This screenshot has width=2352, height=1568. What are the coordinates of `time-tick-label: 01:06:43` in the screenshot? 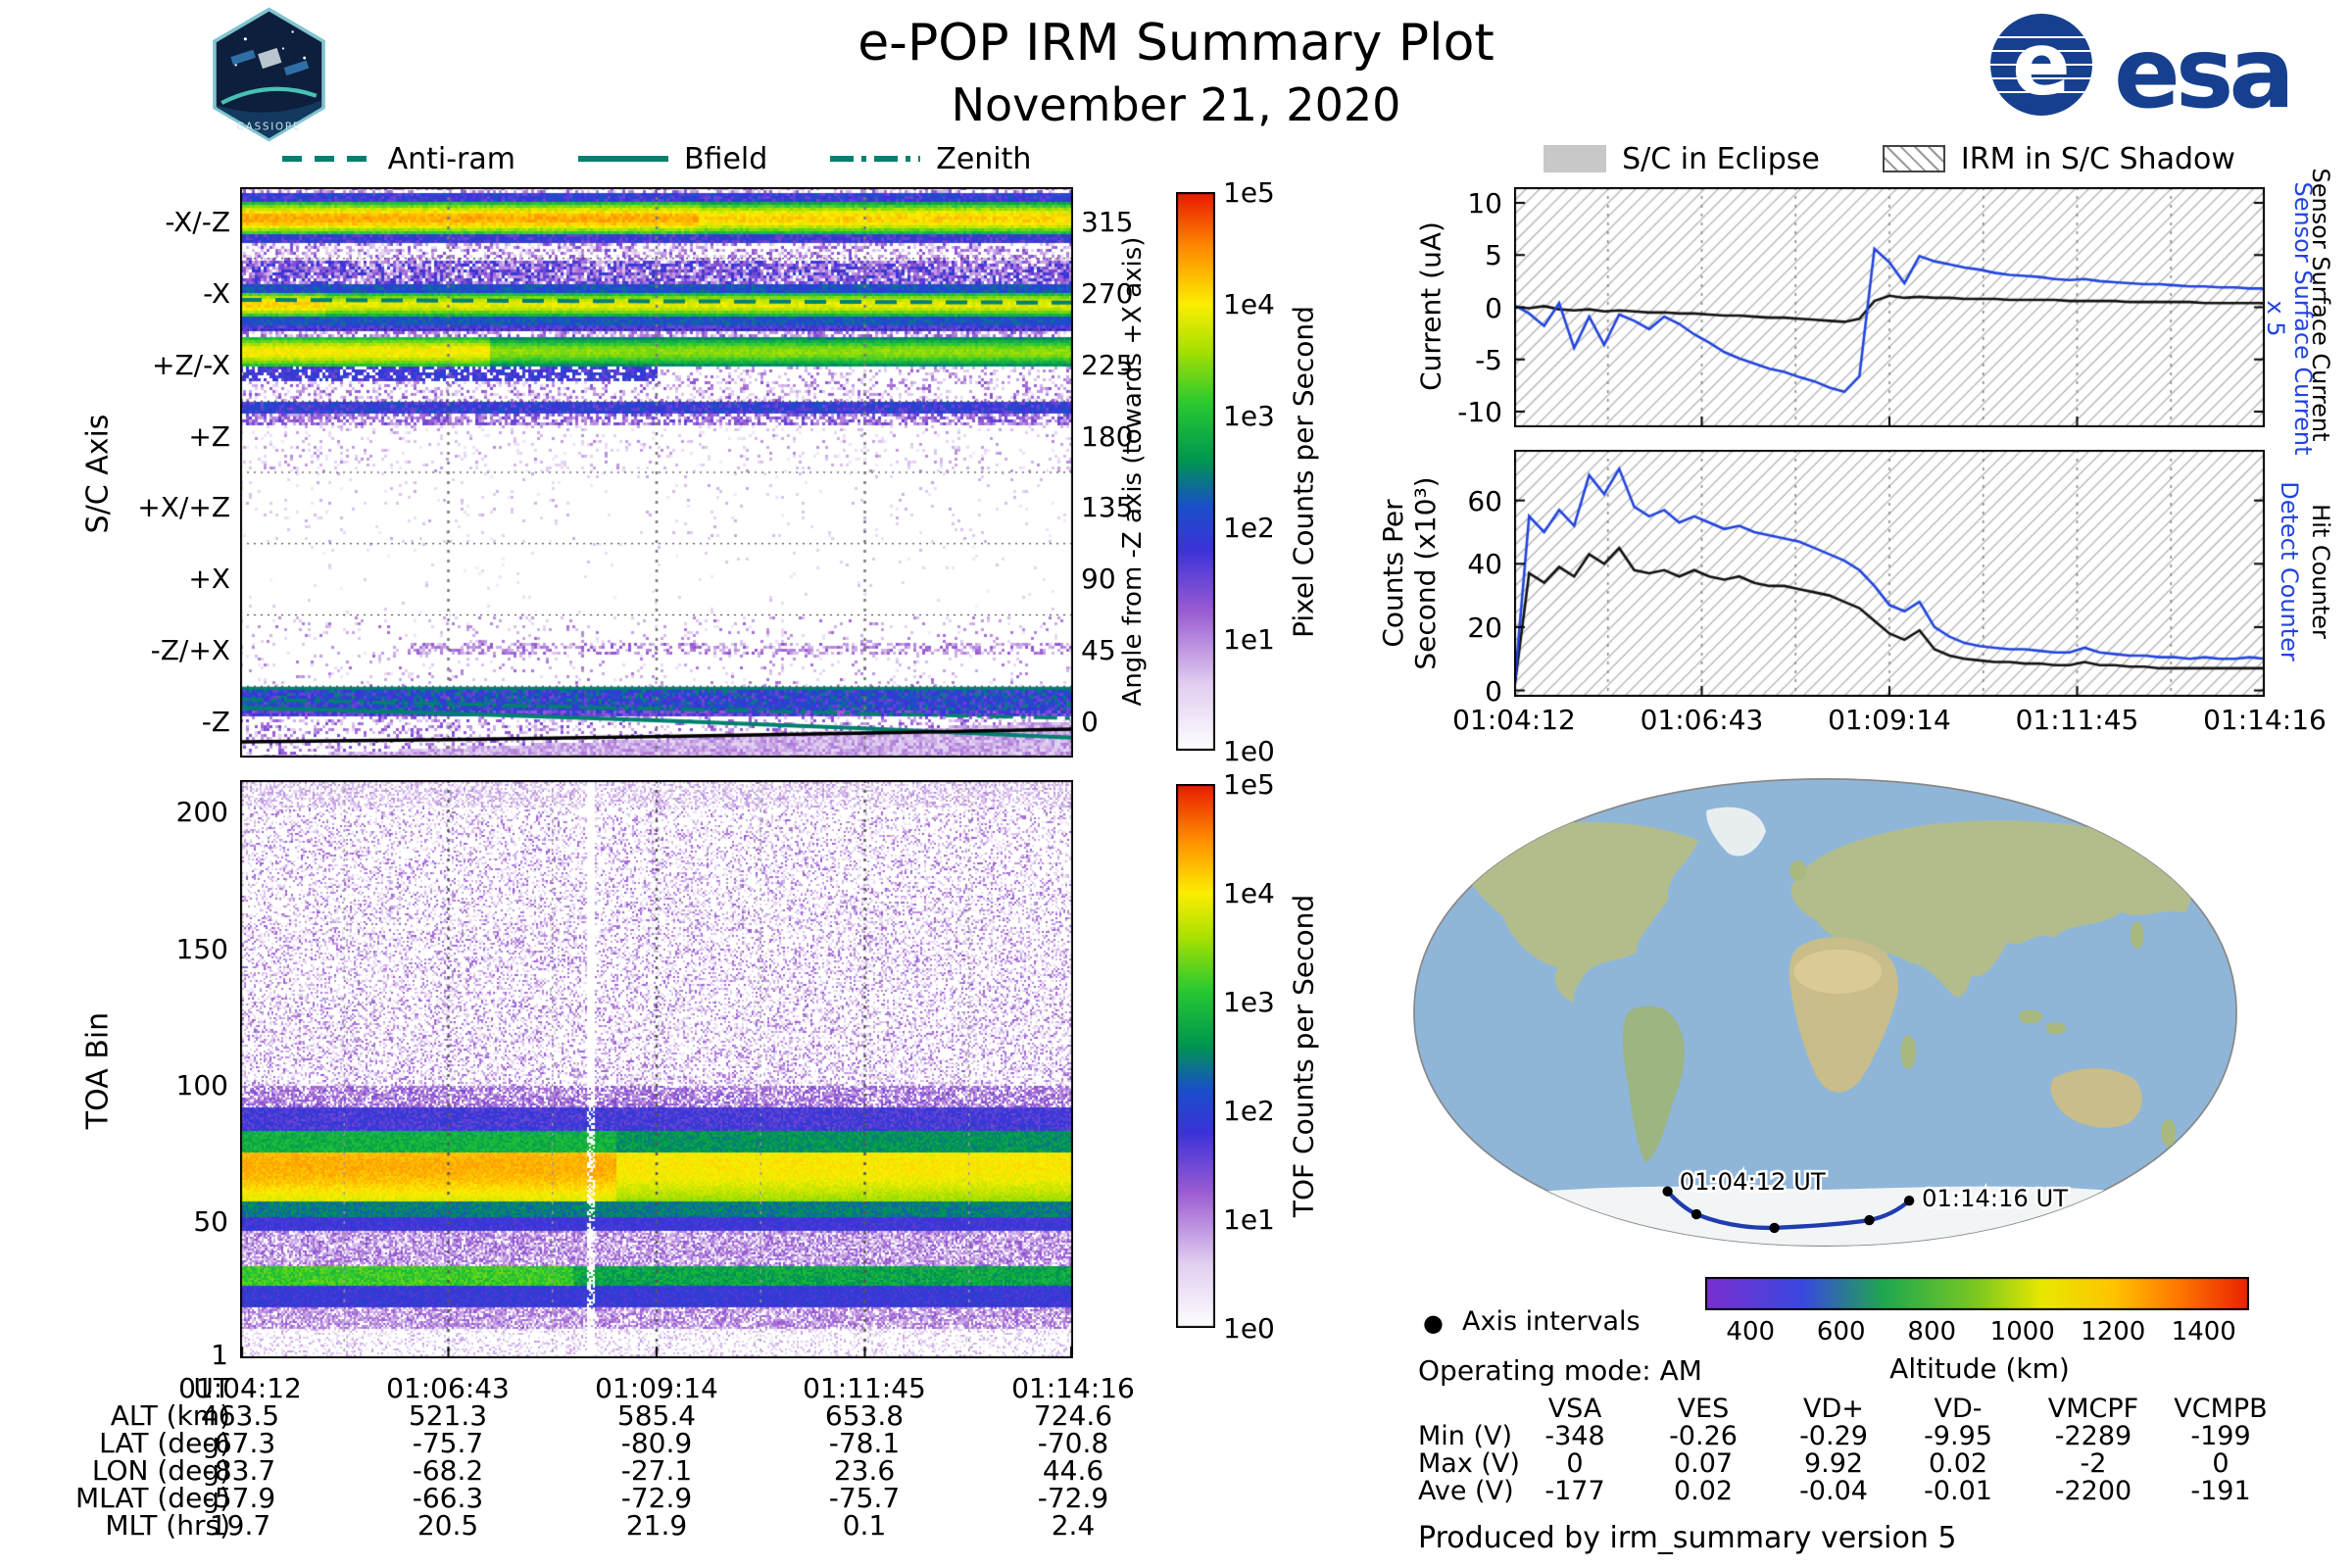 It's located at (1702, 720).